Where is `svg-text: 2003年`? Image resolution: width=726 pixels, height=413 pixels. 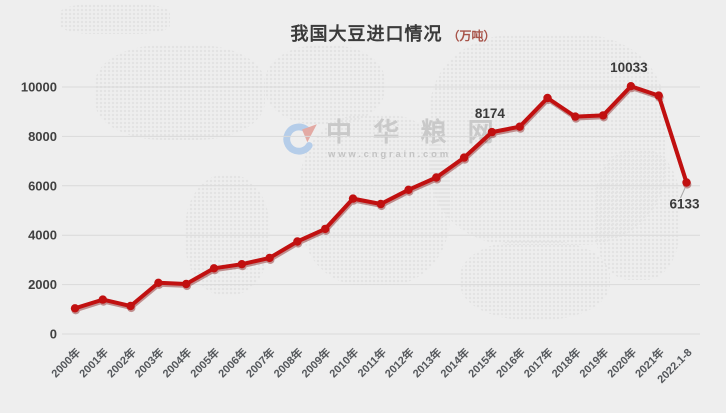 svg-text: 2003年 is located at coordinates (149, 362).